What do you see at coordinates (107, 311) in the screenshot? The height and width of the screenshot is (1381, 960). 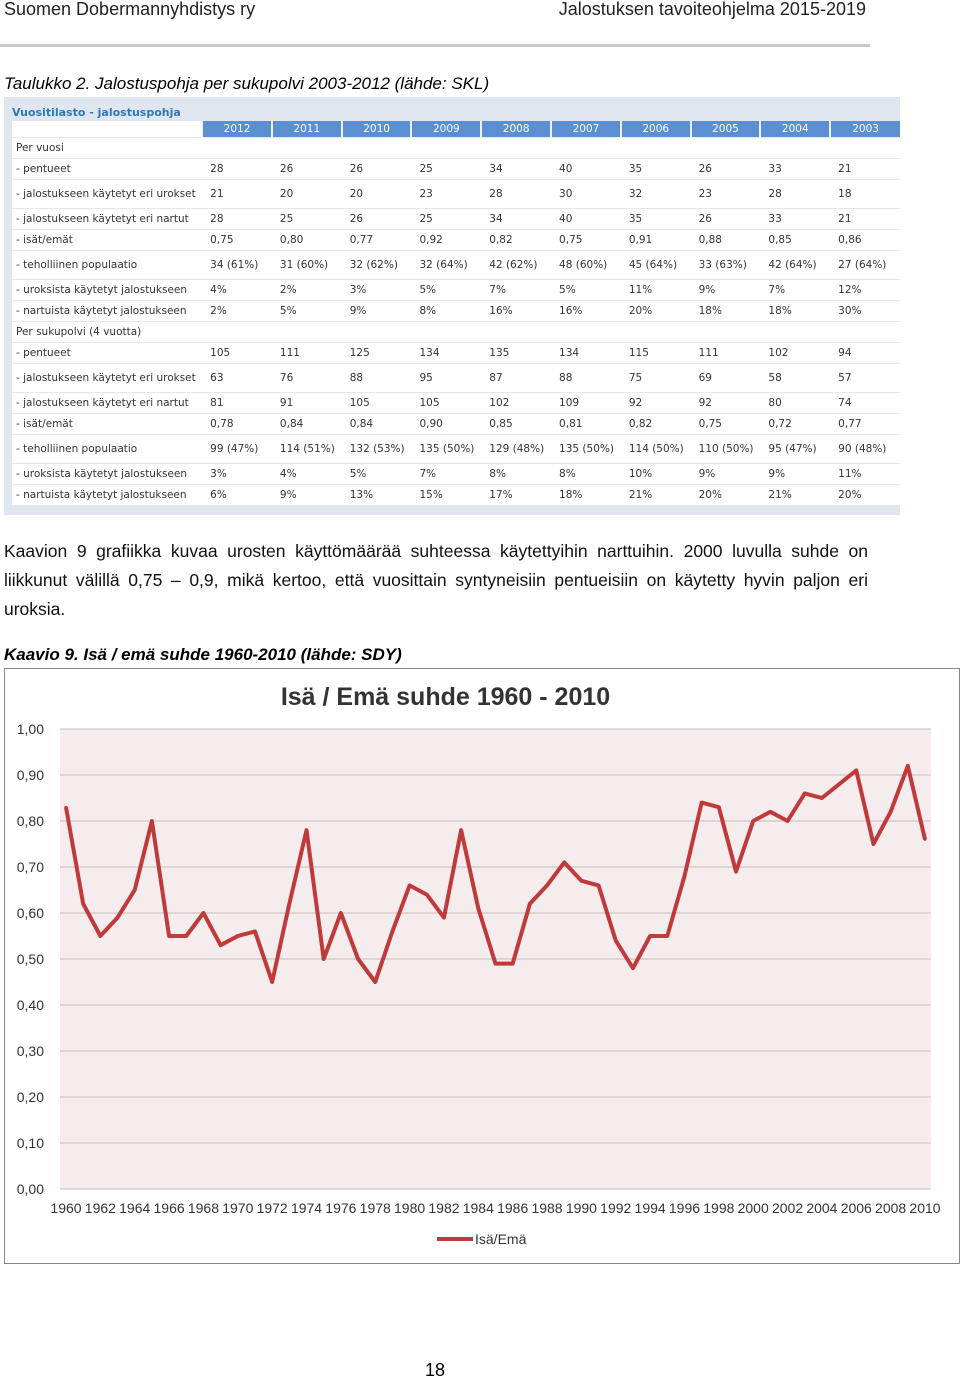 I see `row-label: - nartuista käytetyt jalostukseen` at bounding box center [107, 311].